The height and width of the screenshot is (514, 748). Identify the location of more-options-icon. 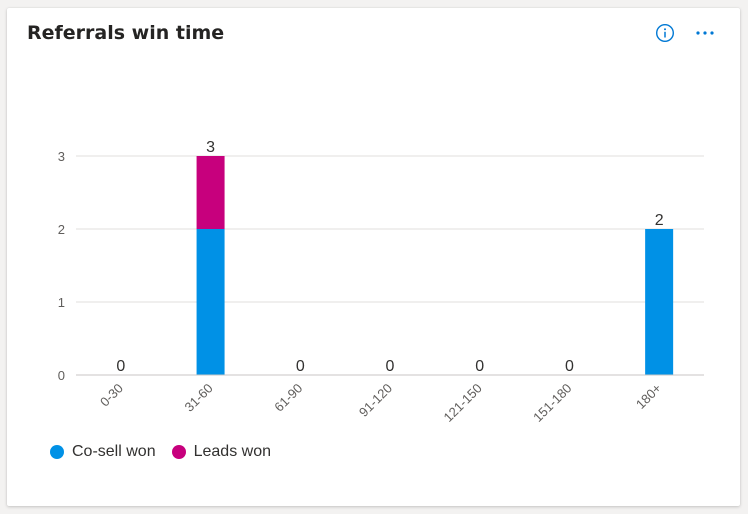
(705, 33).